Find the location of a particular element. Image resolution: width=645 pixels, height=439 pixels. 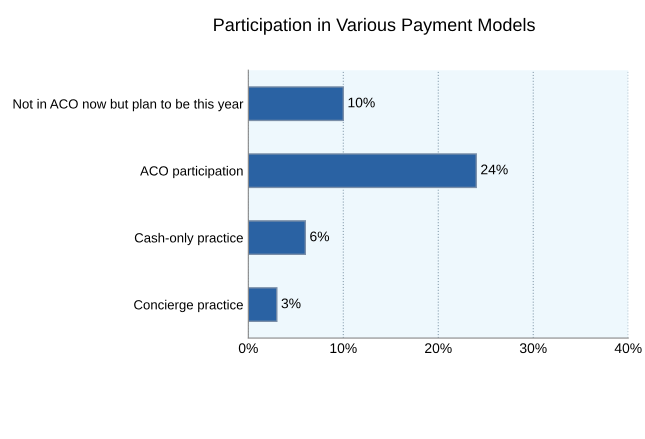

y-tick-label: Not in ACO now but plan to be this year is located at coordinates (129, 105).